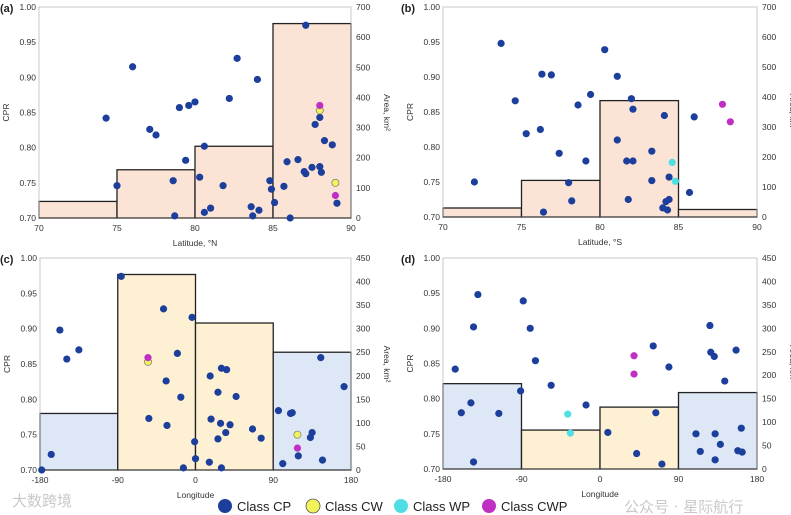 The height and width of the screenshot is (515, 791). I want to click on x-tick-label: 0, so click(600, 479).